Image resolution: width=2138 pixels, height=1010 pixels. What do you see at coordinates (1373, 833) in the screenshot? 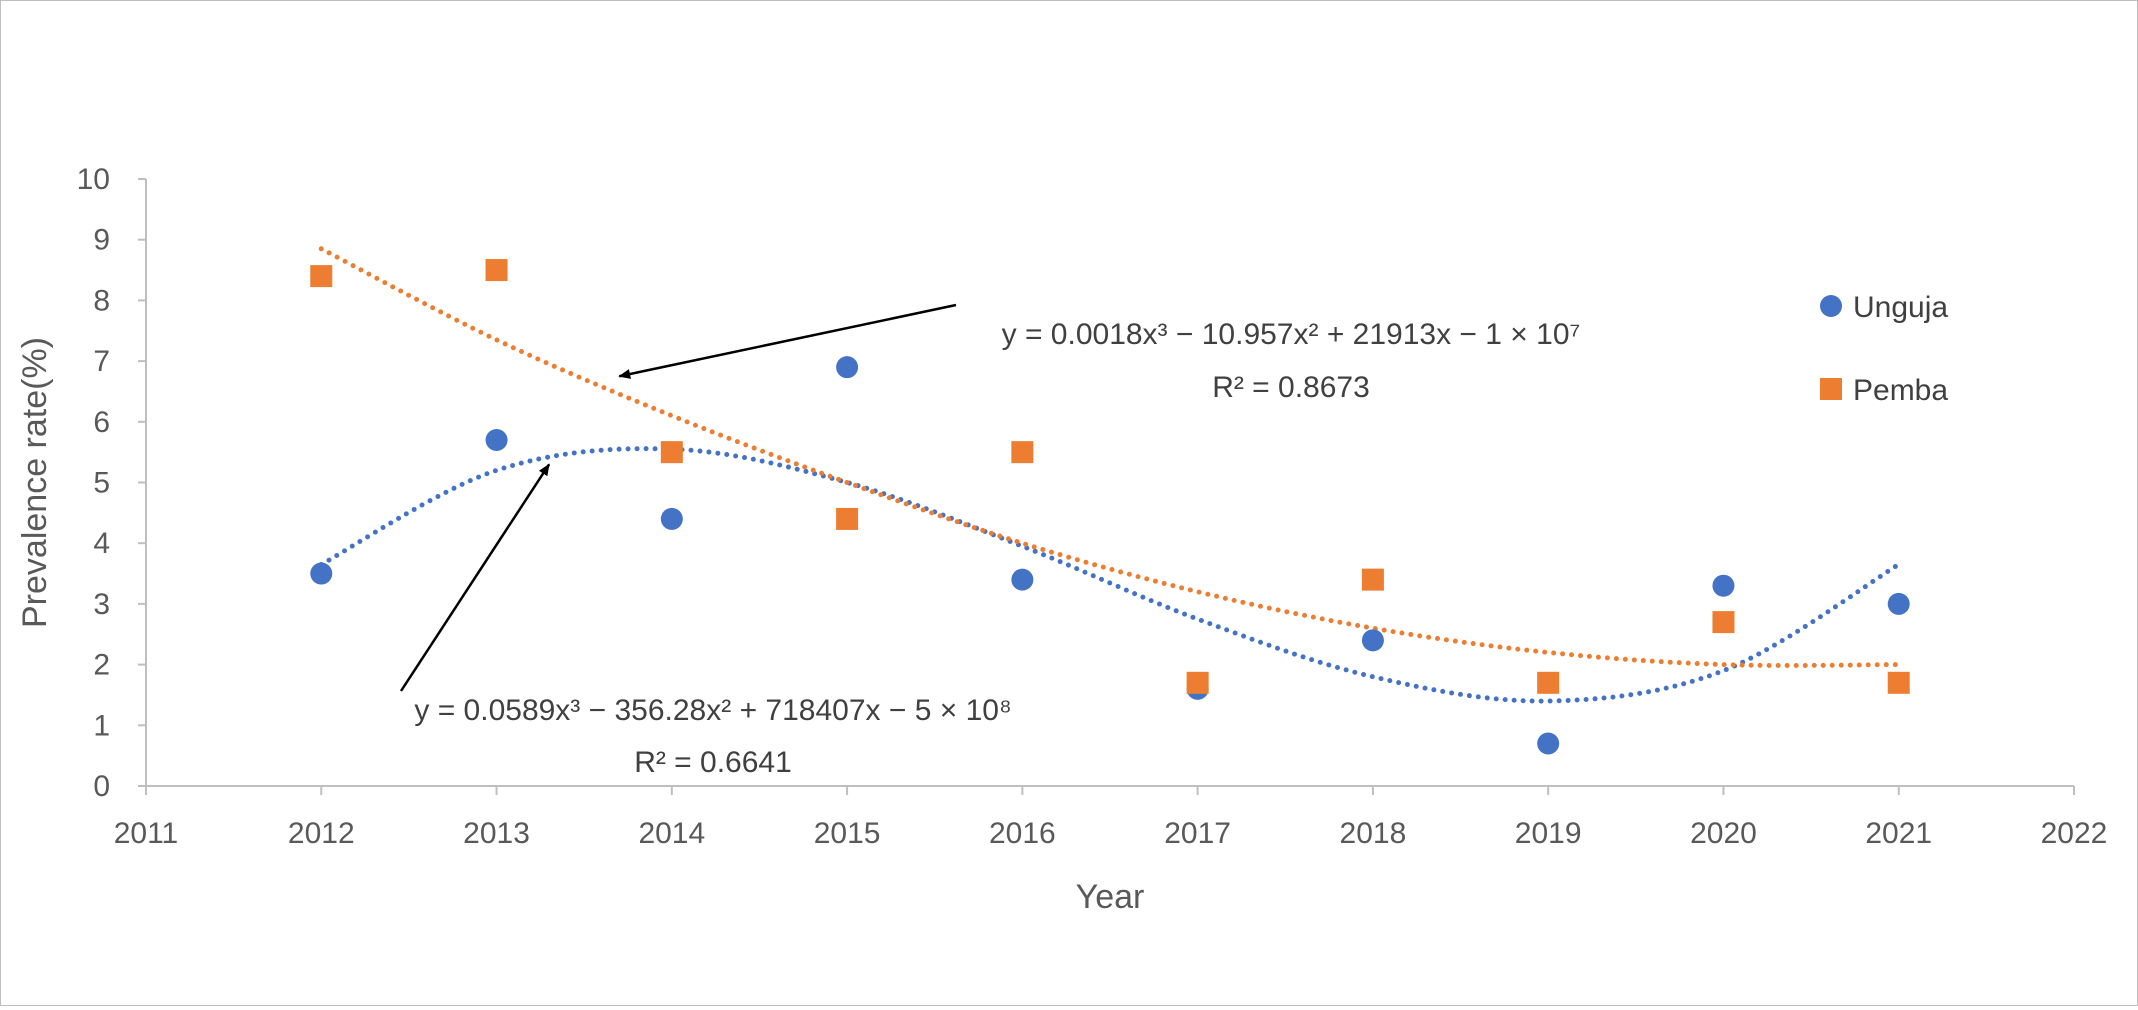
I see `x-tick-label: 2018` at bounding box center [1373, 833].